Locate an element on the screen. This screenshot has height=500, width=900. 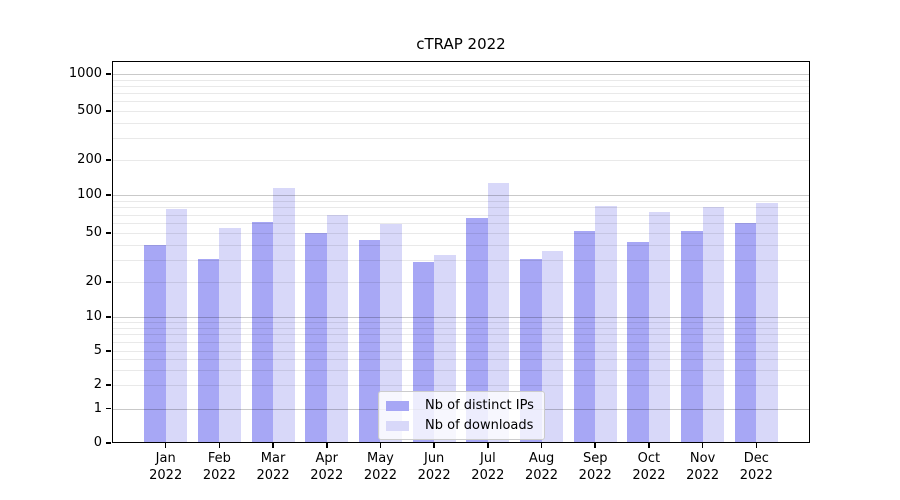
x-label-month: May is located at coordinates (380, 458).